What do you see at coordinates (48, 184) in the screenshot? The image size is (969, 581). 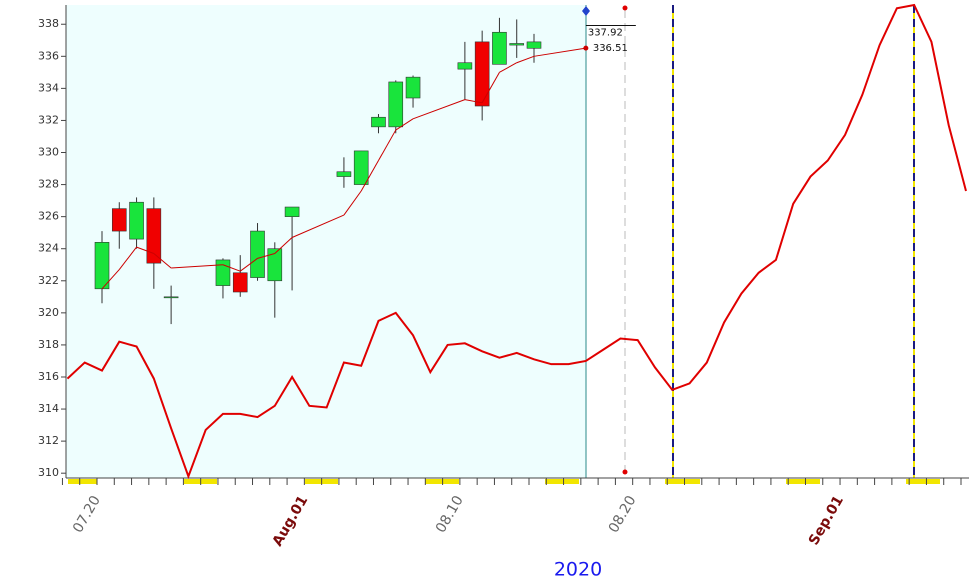 I see `y-tick-label: 328` at bounding box center [48, 184].